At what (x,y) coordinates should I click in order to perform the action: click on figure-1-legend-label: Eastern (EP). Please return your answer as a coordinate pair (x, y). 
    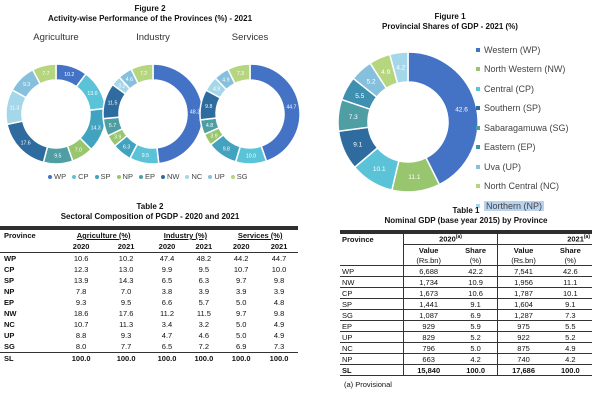
    Looking at the image, I should click on (510, 147).